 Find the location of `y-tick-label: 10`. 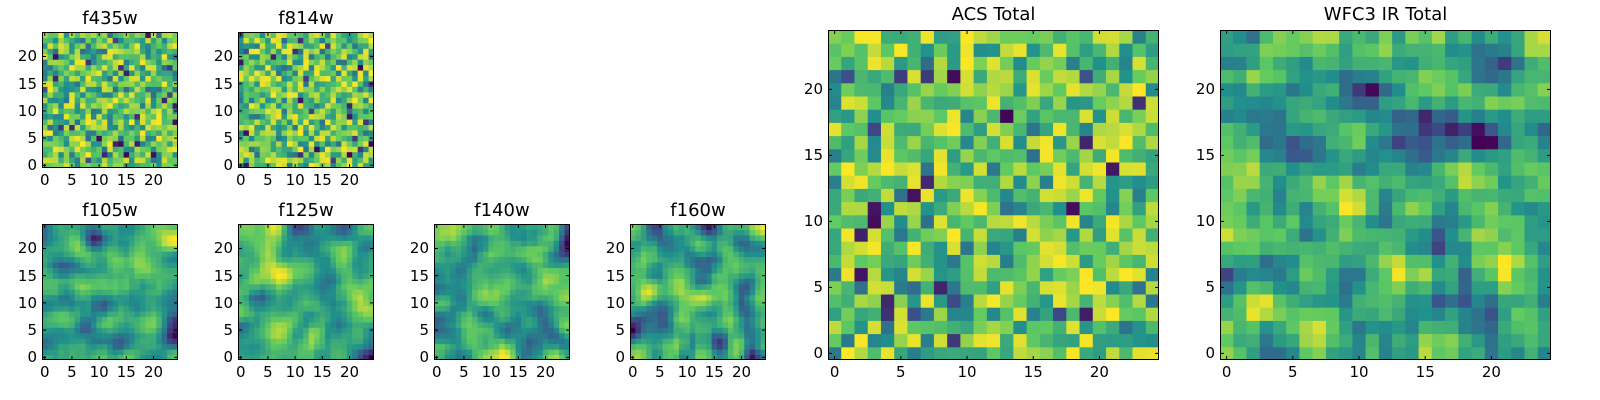

y-tick-label: 10 is located at coordinates (223, 302).